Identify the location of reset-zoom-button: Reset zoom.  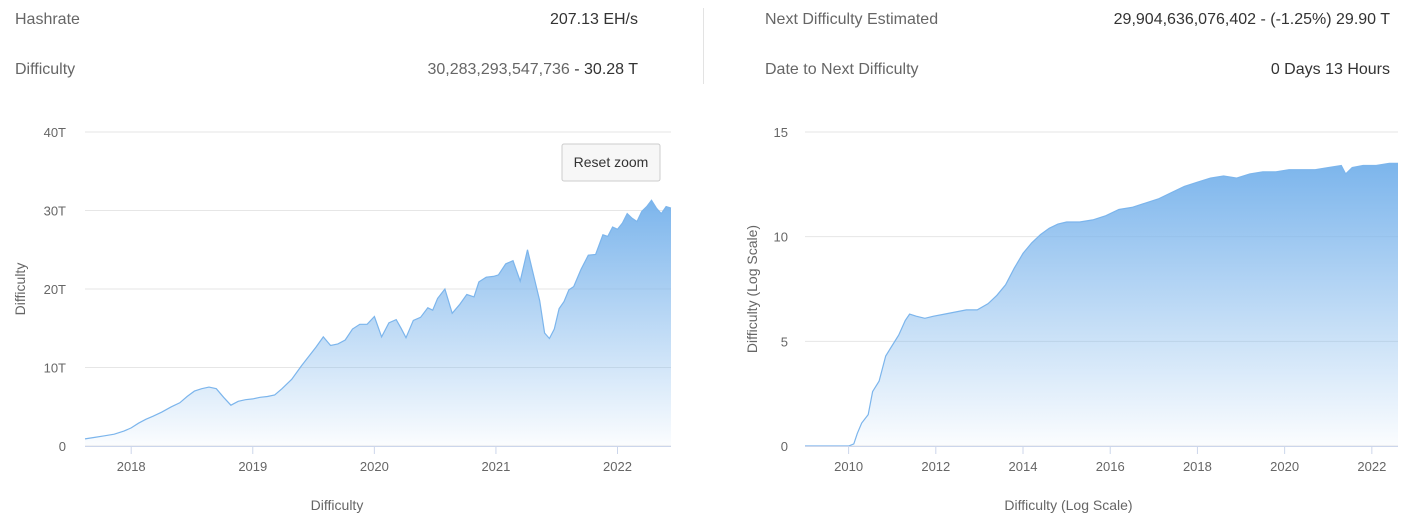
(611, 162).